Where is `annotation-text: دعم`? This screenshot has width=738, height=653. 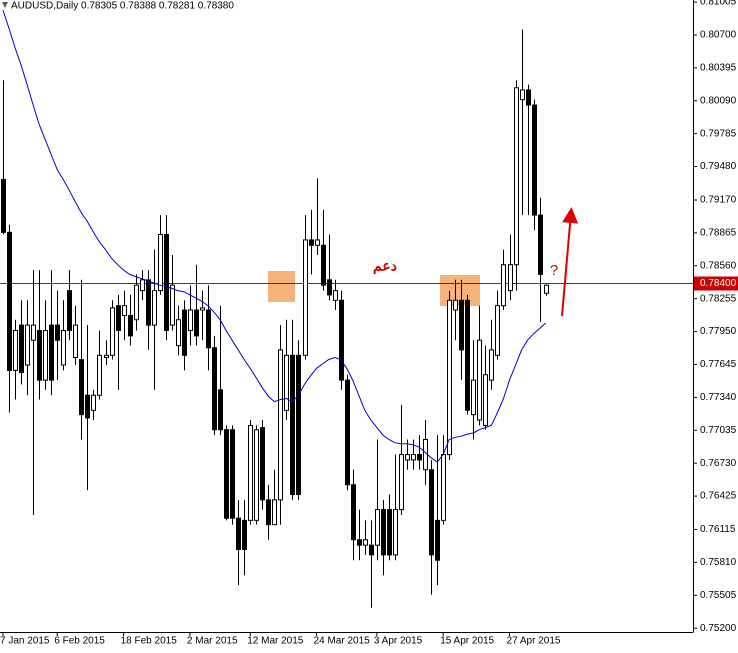
annotation-text: دعم is located at coordinates (385, 266).